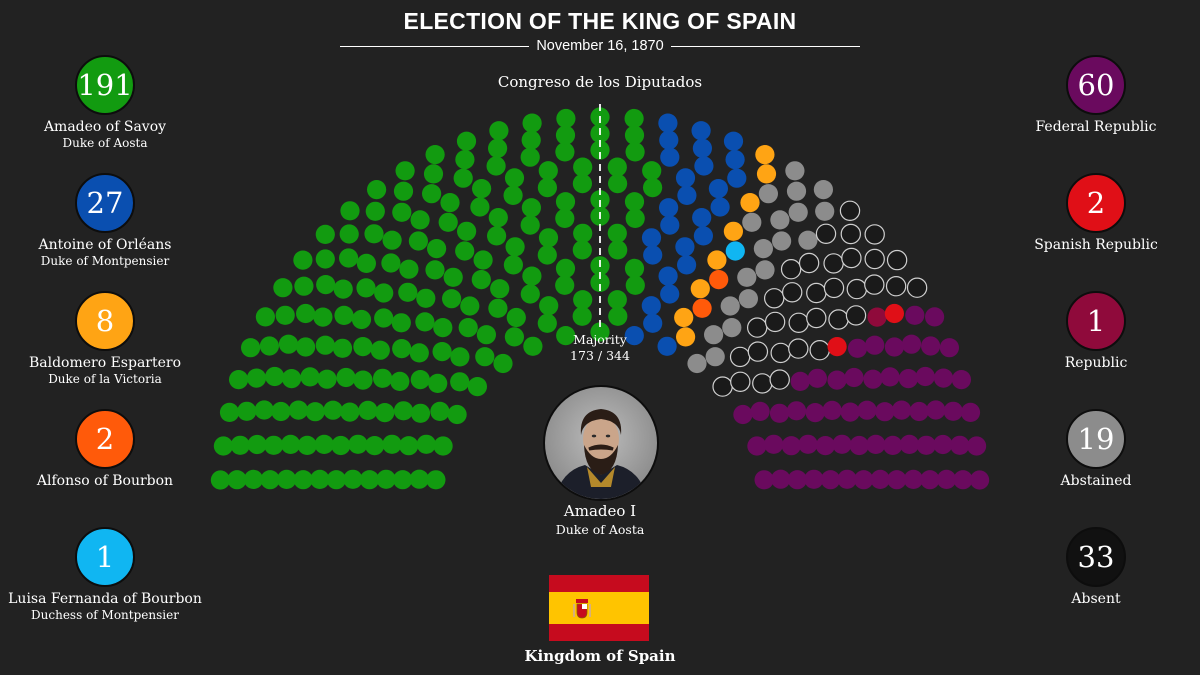 The height and width of the screenshot is (675, 1200). I want to click on candidate-alfonso: 2 Alfonso of Bourbon, so click(105, 449).